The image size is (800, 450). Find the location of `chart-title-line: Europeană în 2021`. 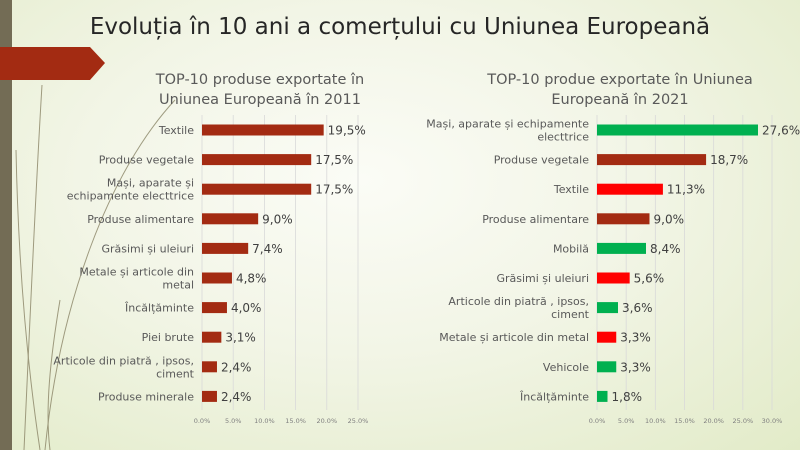

chart-title-line: Europeană în 2021 is located at coordinates (620, 100).